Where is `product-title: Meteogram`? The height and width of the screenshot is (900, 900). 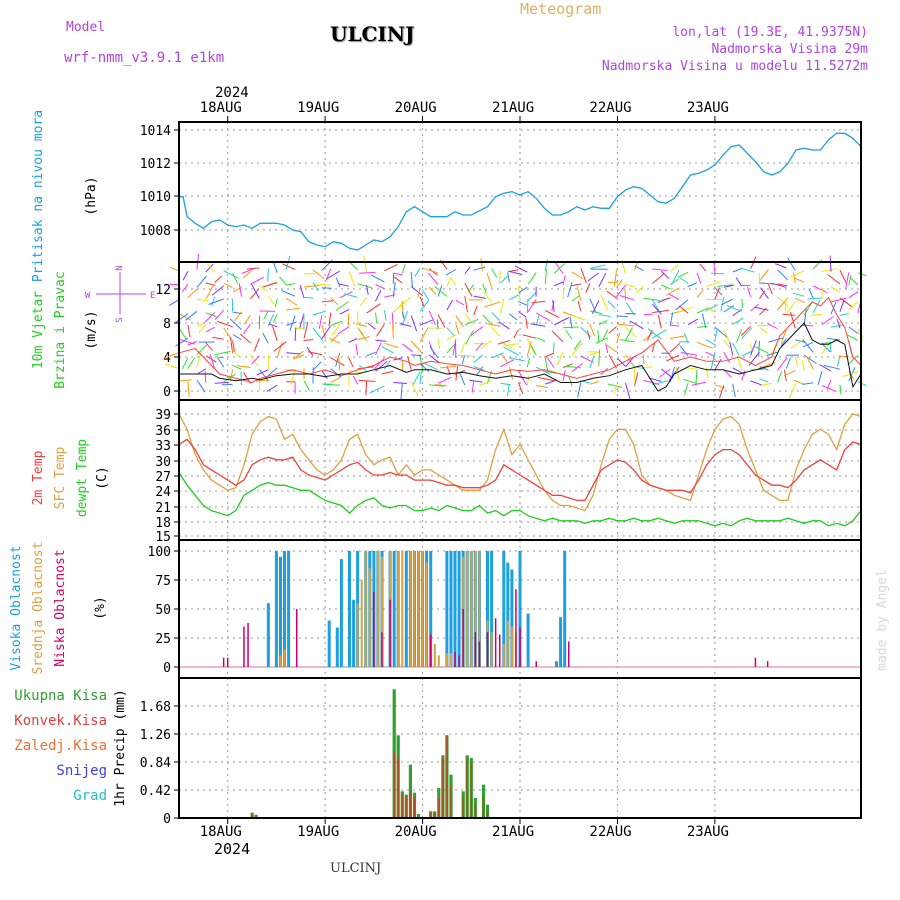
product-title: Meteogram is located at coordinates (561, 9).